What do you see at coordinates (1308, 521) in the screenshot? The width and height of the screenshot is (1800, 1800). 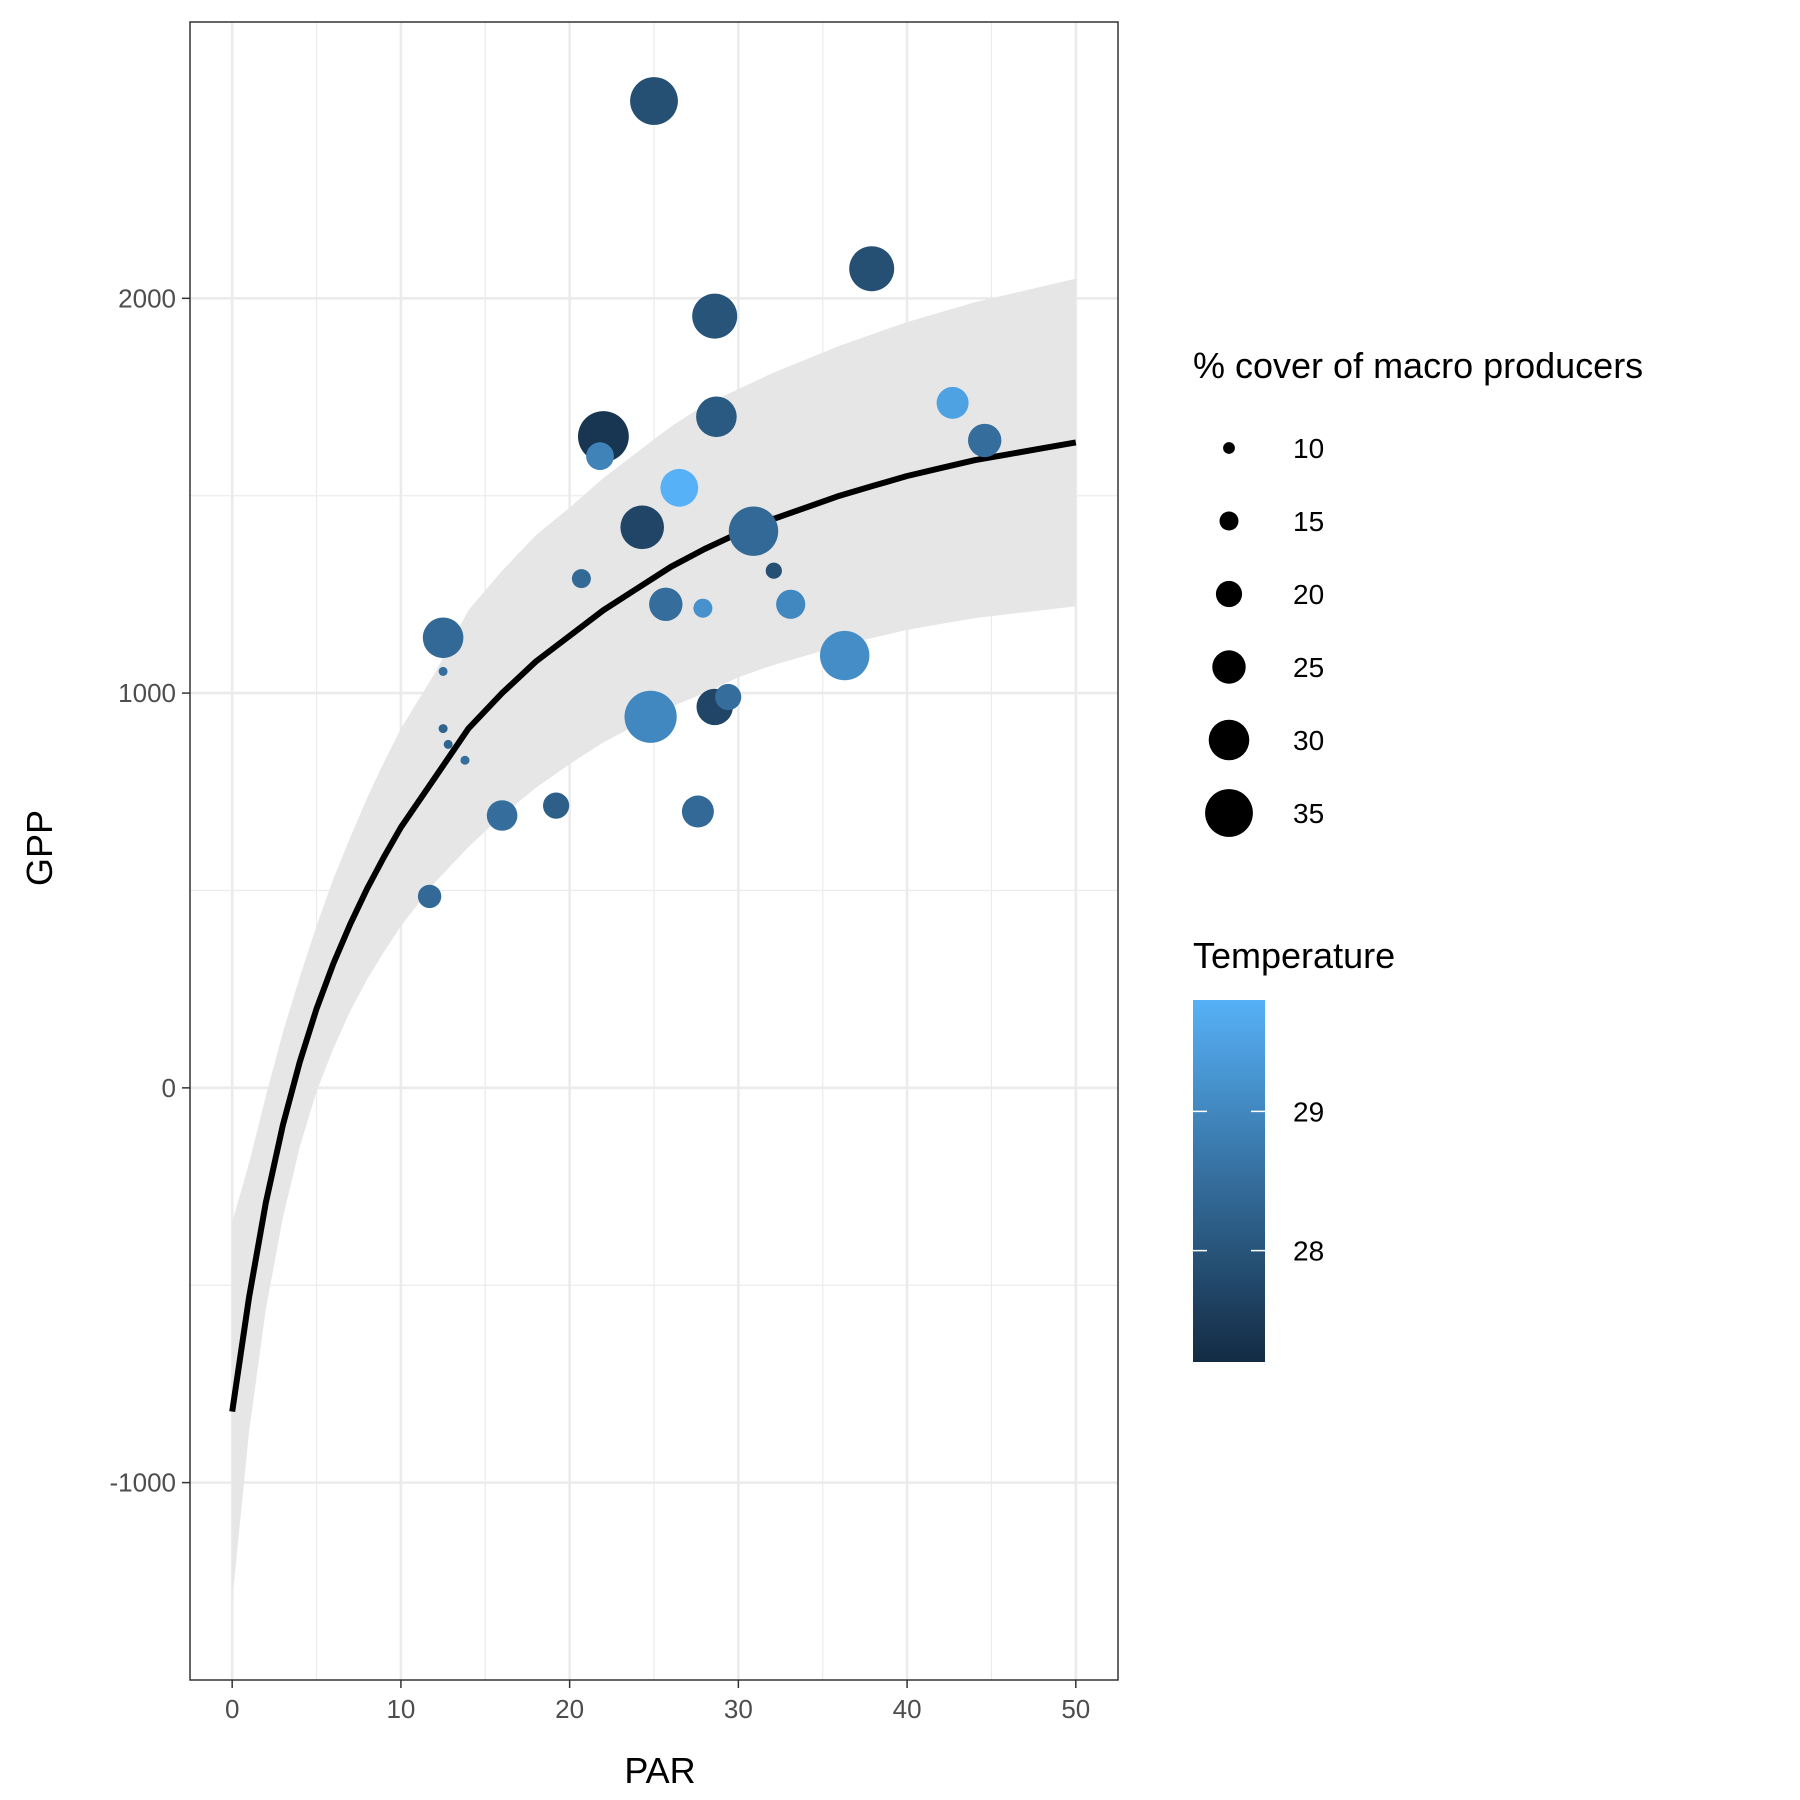 I see `size-legend-label: 15` at bounding box center [1308, 521].